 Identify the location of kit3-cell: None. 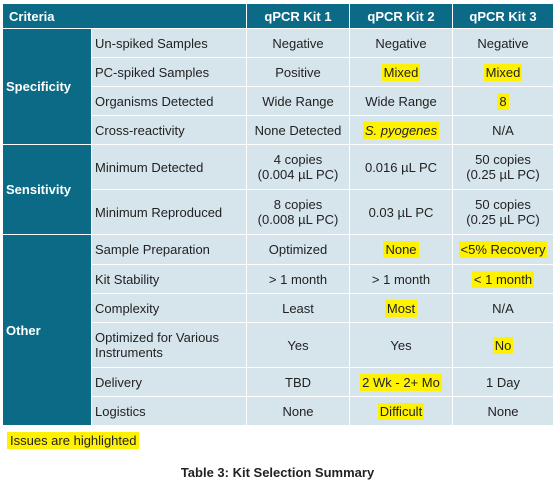
(503, 411).